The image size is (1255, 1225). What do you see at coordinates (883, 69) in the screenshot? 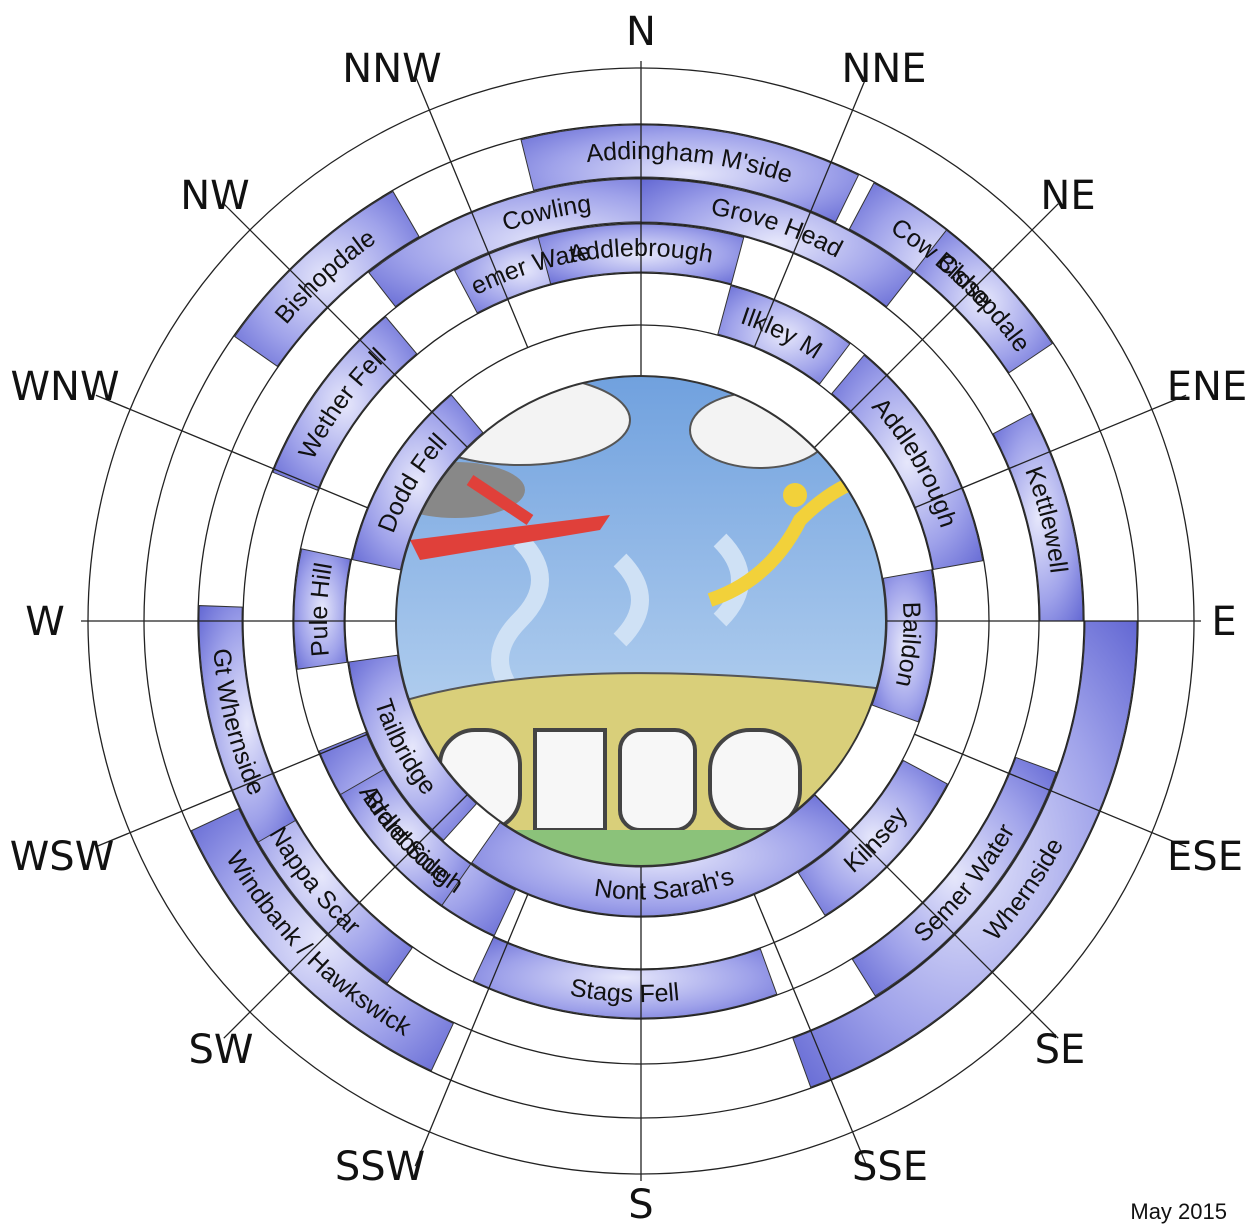
I see `direction-label-nne: NNE` at bounding box center [883, 69].